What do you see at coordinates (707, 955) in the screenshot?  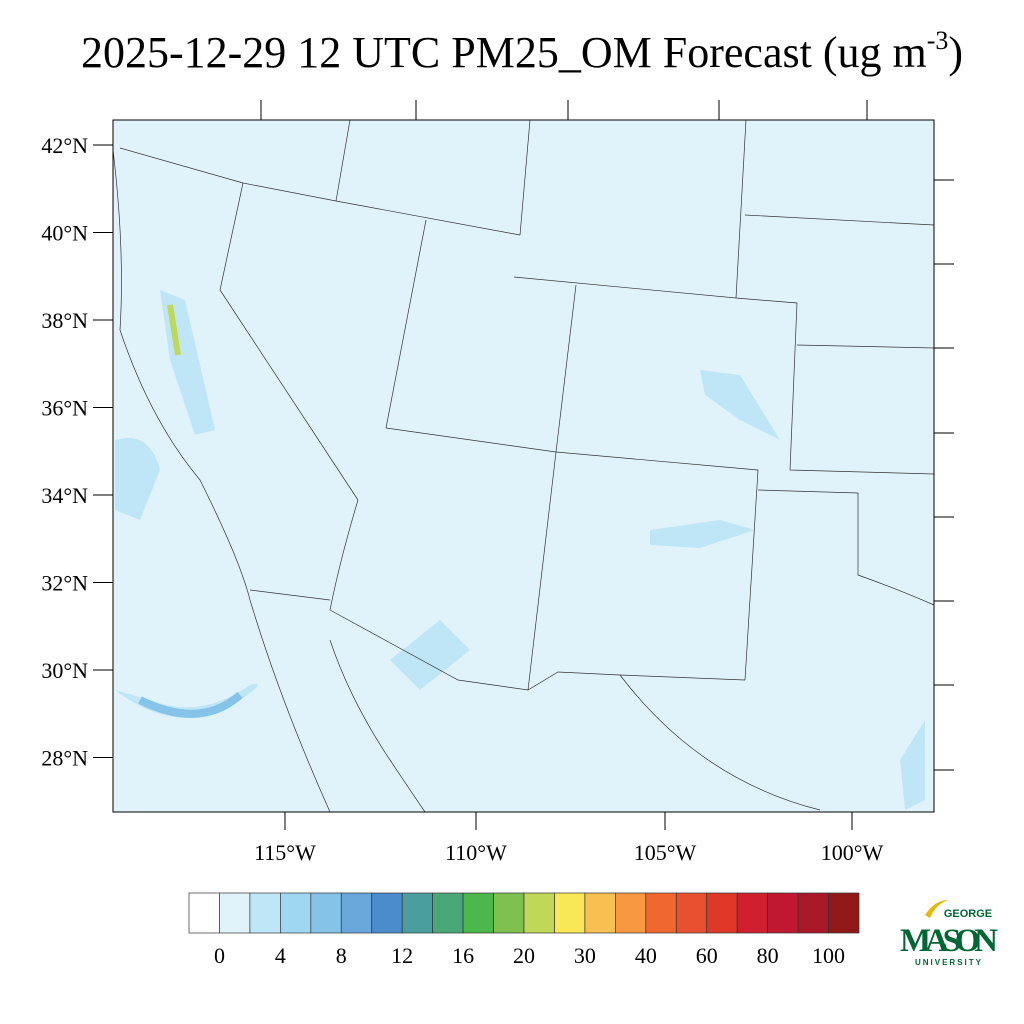 I see `colorbar-label: 60` at bounding box center [707, 955].